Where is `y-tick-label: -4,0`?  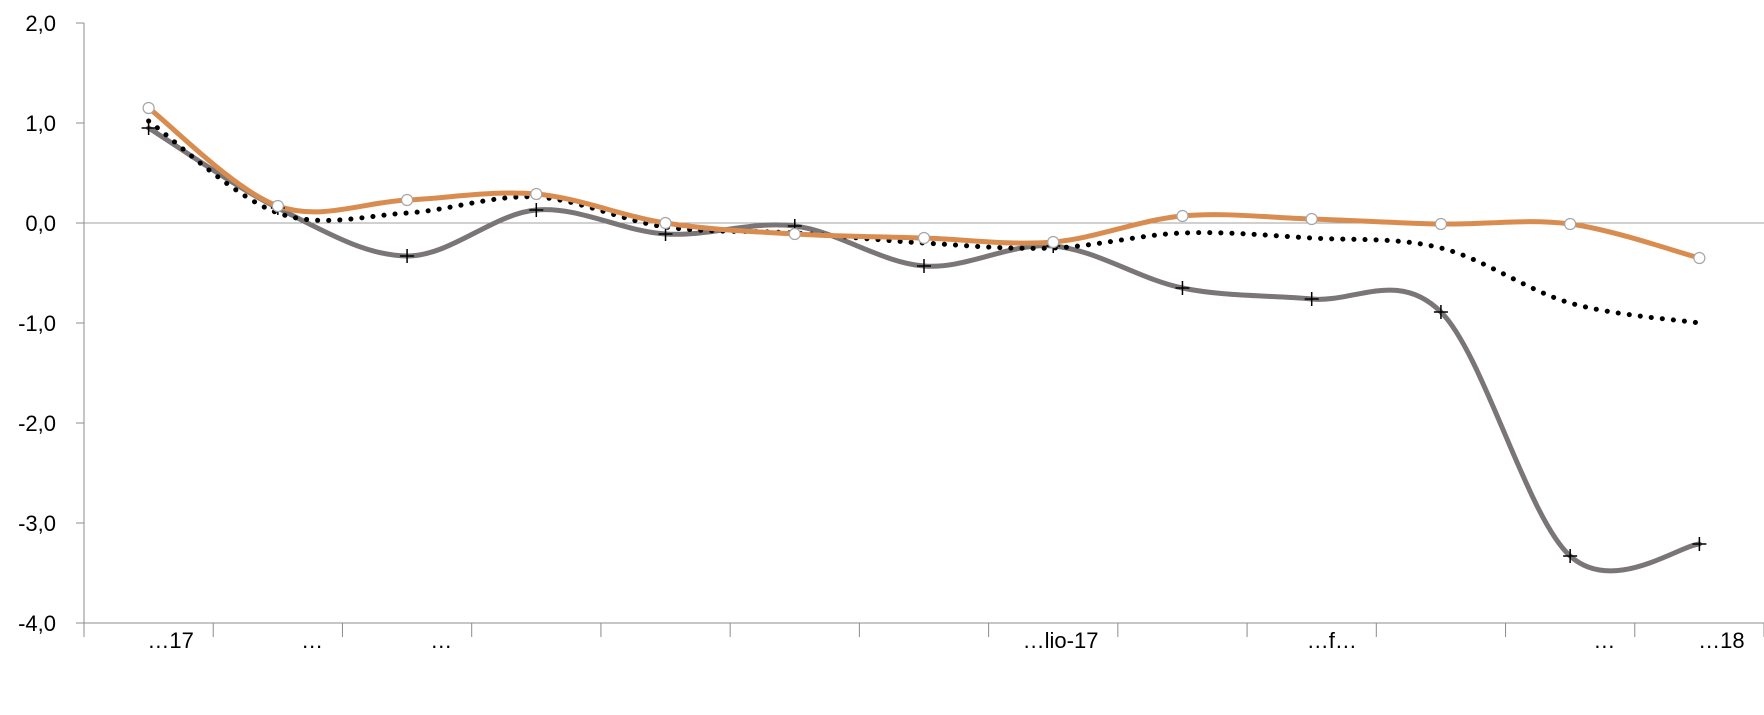
y-tick-label: -4,0 is located at coordinates (37, 623).